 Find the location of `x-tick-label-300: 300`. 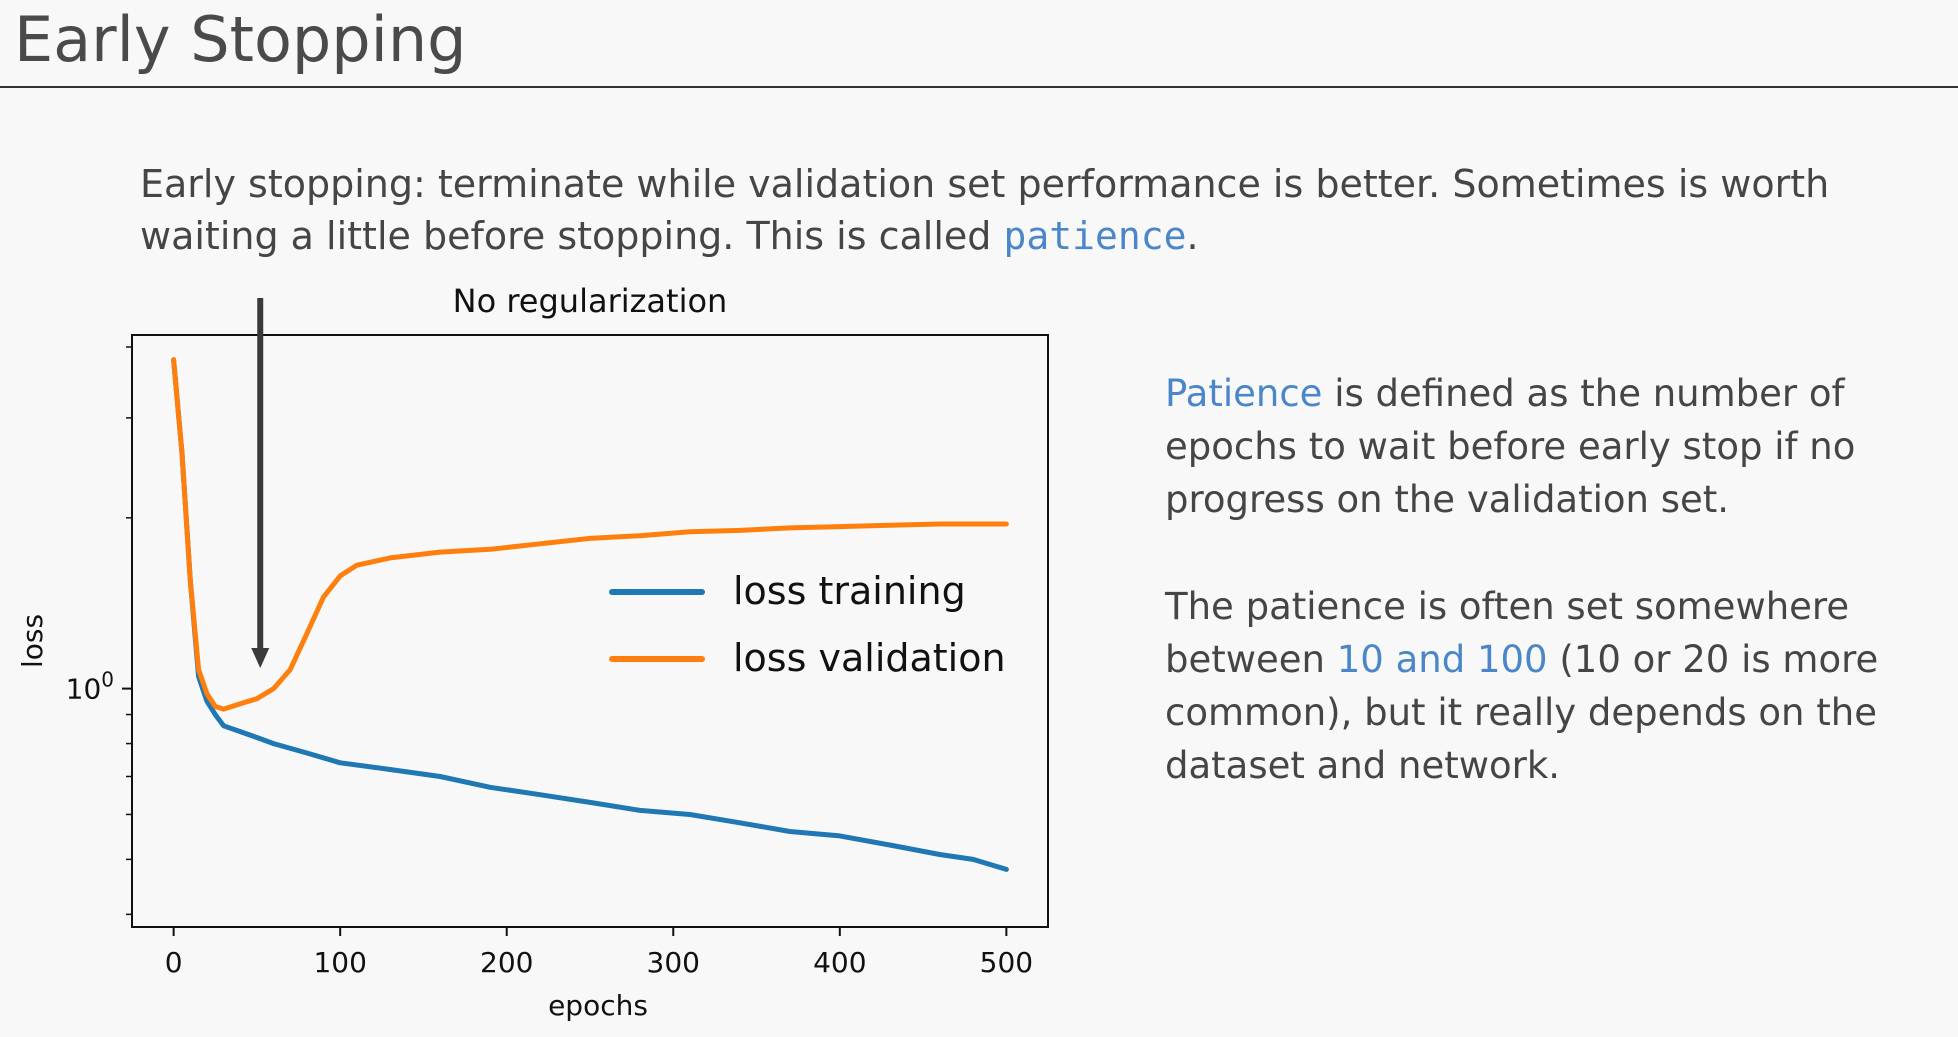

x-tick-label-300: 300 is located at coordinates (673, 962).